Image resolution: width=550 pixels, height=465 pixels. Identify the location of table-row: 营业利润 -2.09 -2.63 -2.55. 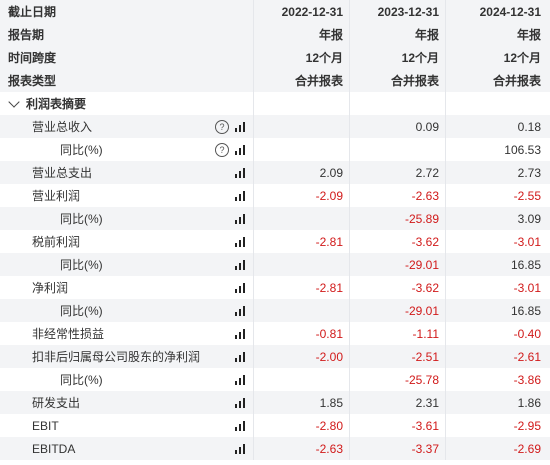
(275, 195).